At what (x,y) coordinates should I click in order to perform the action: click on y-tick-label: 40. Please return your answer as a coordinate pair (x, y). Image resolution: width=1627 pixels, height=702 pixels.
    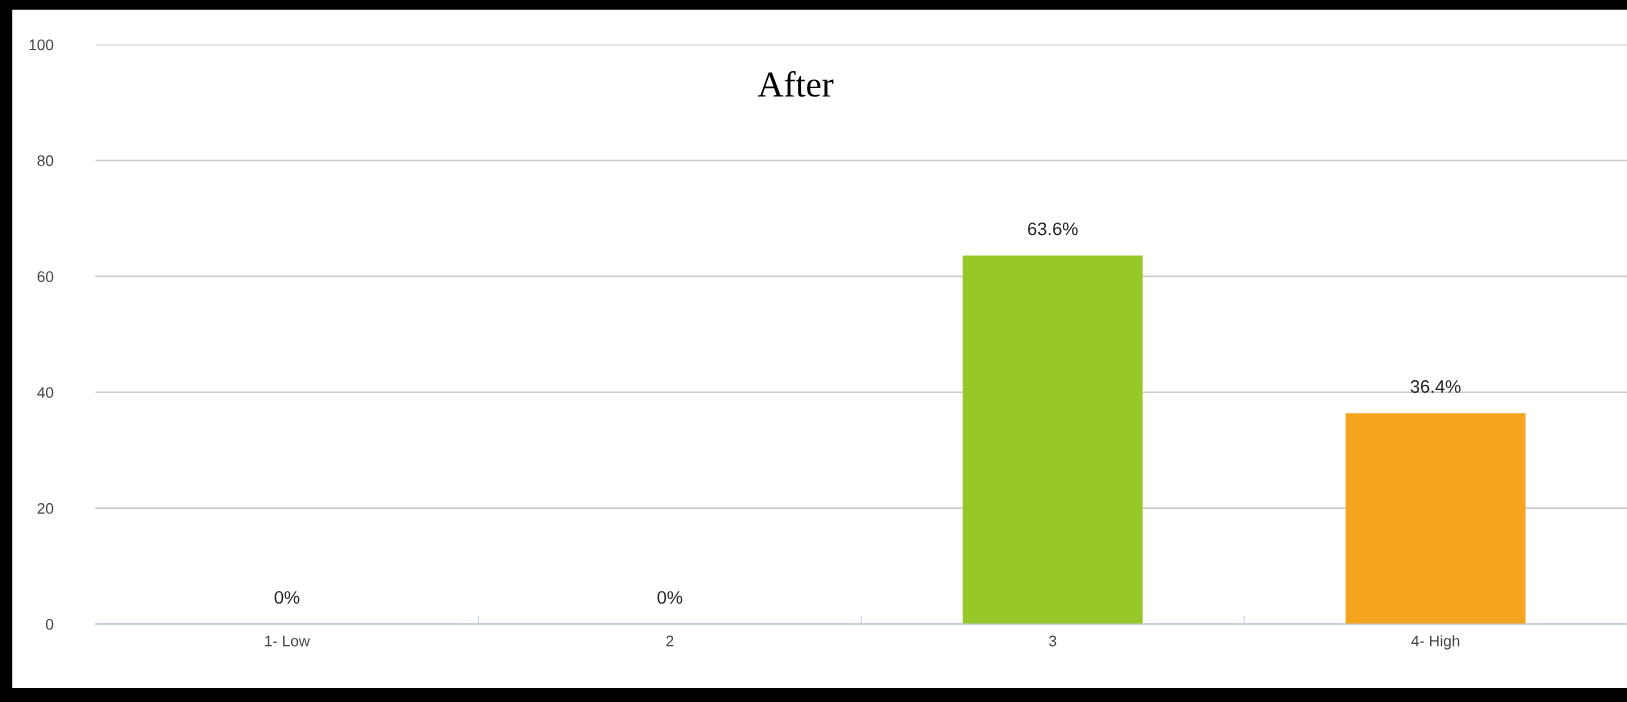
    Looking at the image, I should click on (45, 392).